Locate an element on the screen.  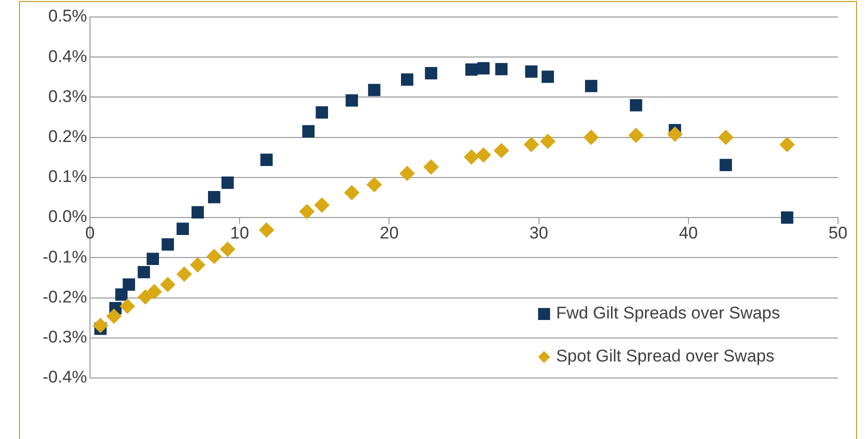
legend-label: Fwd Gilt Spreads over Swaps is located at coordinates (668, 313).